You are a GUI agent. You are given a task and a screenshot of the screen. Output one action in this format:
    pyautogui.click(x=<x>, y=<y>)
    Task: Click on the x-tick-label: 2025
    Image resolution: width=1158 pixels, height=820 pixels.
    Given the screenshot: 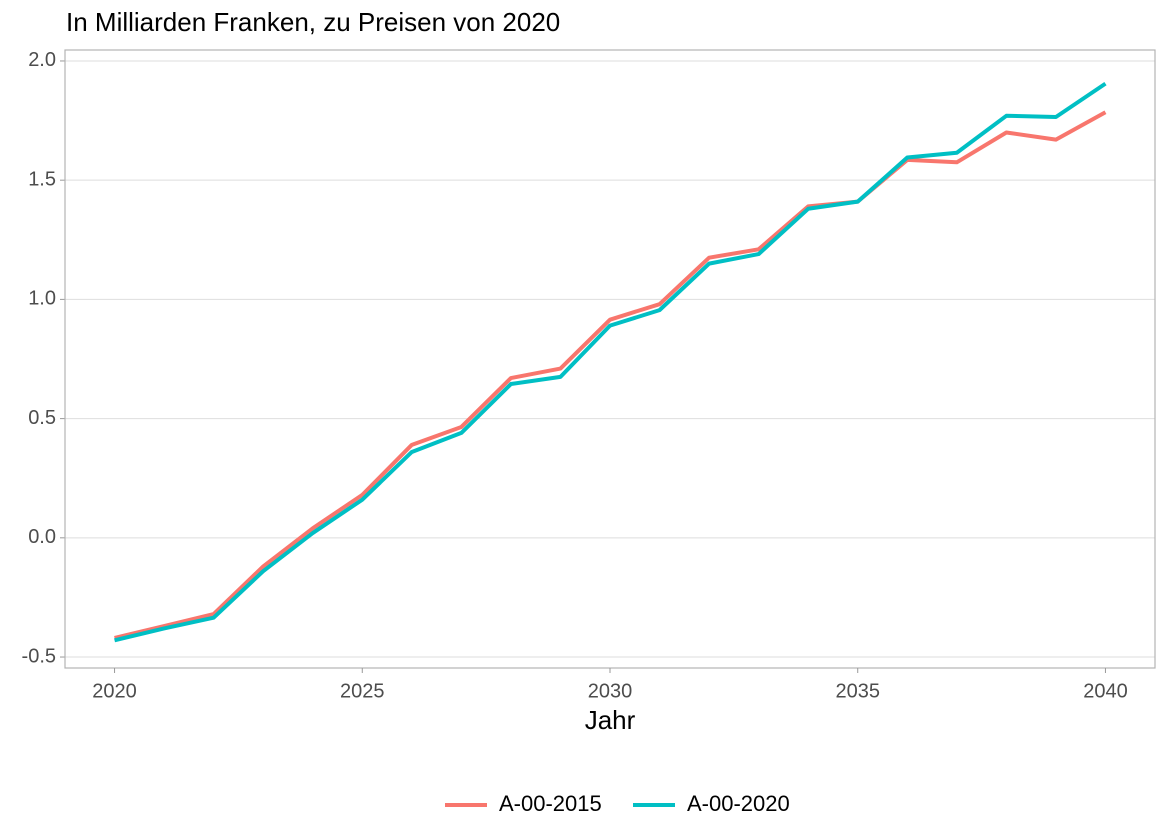 What is the action you would take?
    pyautogui.click(x=362, y=691)
    